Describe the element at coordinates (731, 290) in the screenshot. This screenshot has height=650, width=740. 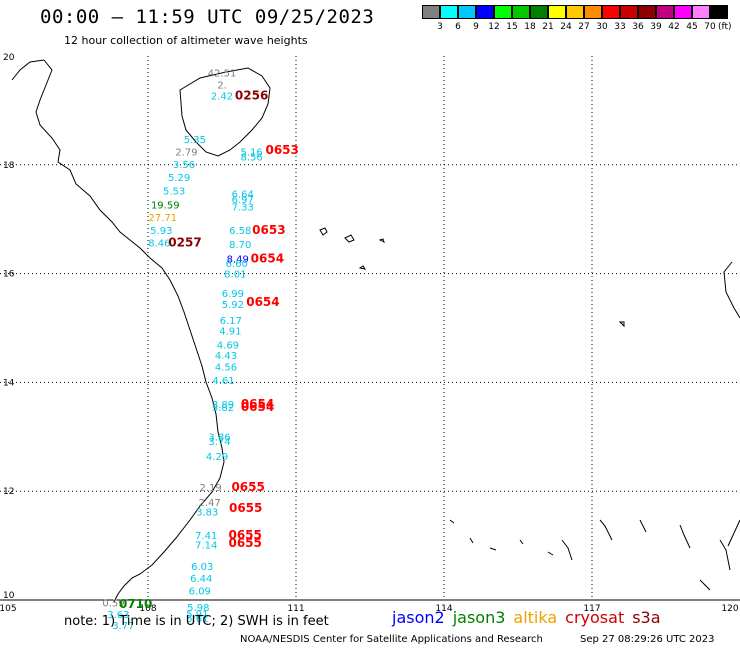
I see `luzon-edge` at that location.